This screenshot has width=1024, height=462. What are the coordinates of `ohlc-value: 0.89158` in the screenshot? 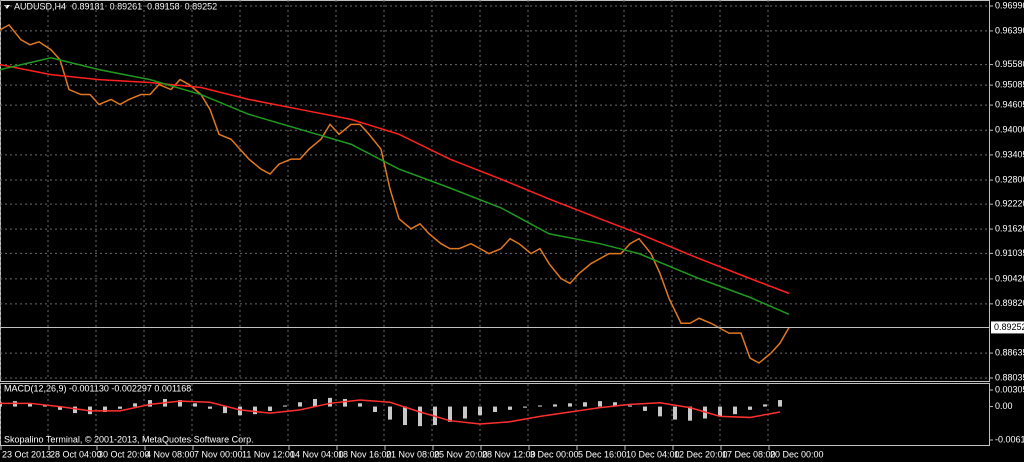 It's located at (163, 6).